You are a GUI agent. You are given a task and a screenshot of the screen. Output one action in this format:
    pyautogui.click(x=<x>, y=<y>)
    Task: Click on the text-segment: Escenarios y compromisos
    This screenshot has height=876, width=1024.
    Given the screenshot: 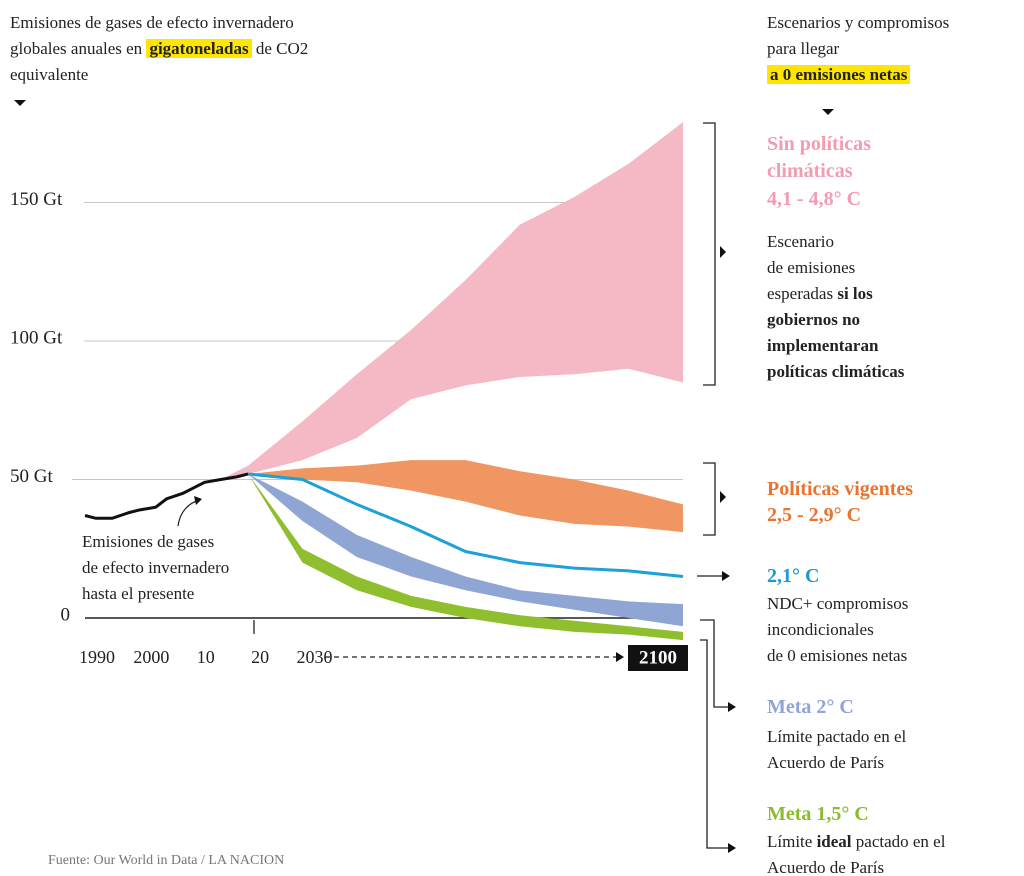 What is the action you would take?
    pyautogui.click(x=858, y=22)
    